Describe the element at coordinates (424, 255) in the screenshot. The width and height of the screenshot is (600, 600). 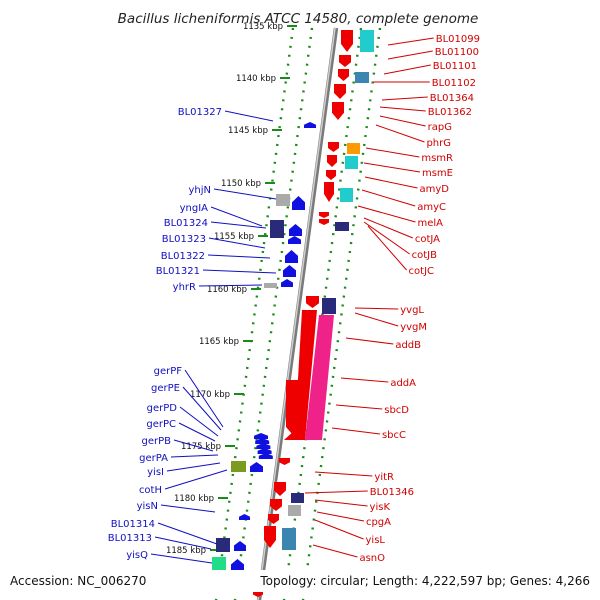
I see `gene-label-right: cotJB` at that location.